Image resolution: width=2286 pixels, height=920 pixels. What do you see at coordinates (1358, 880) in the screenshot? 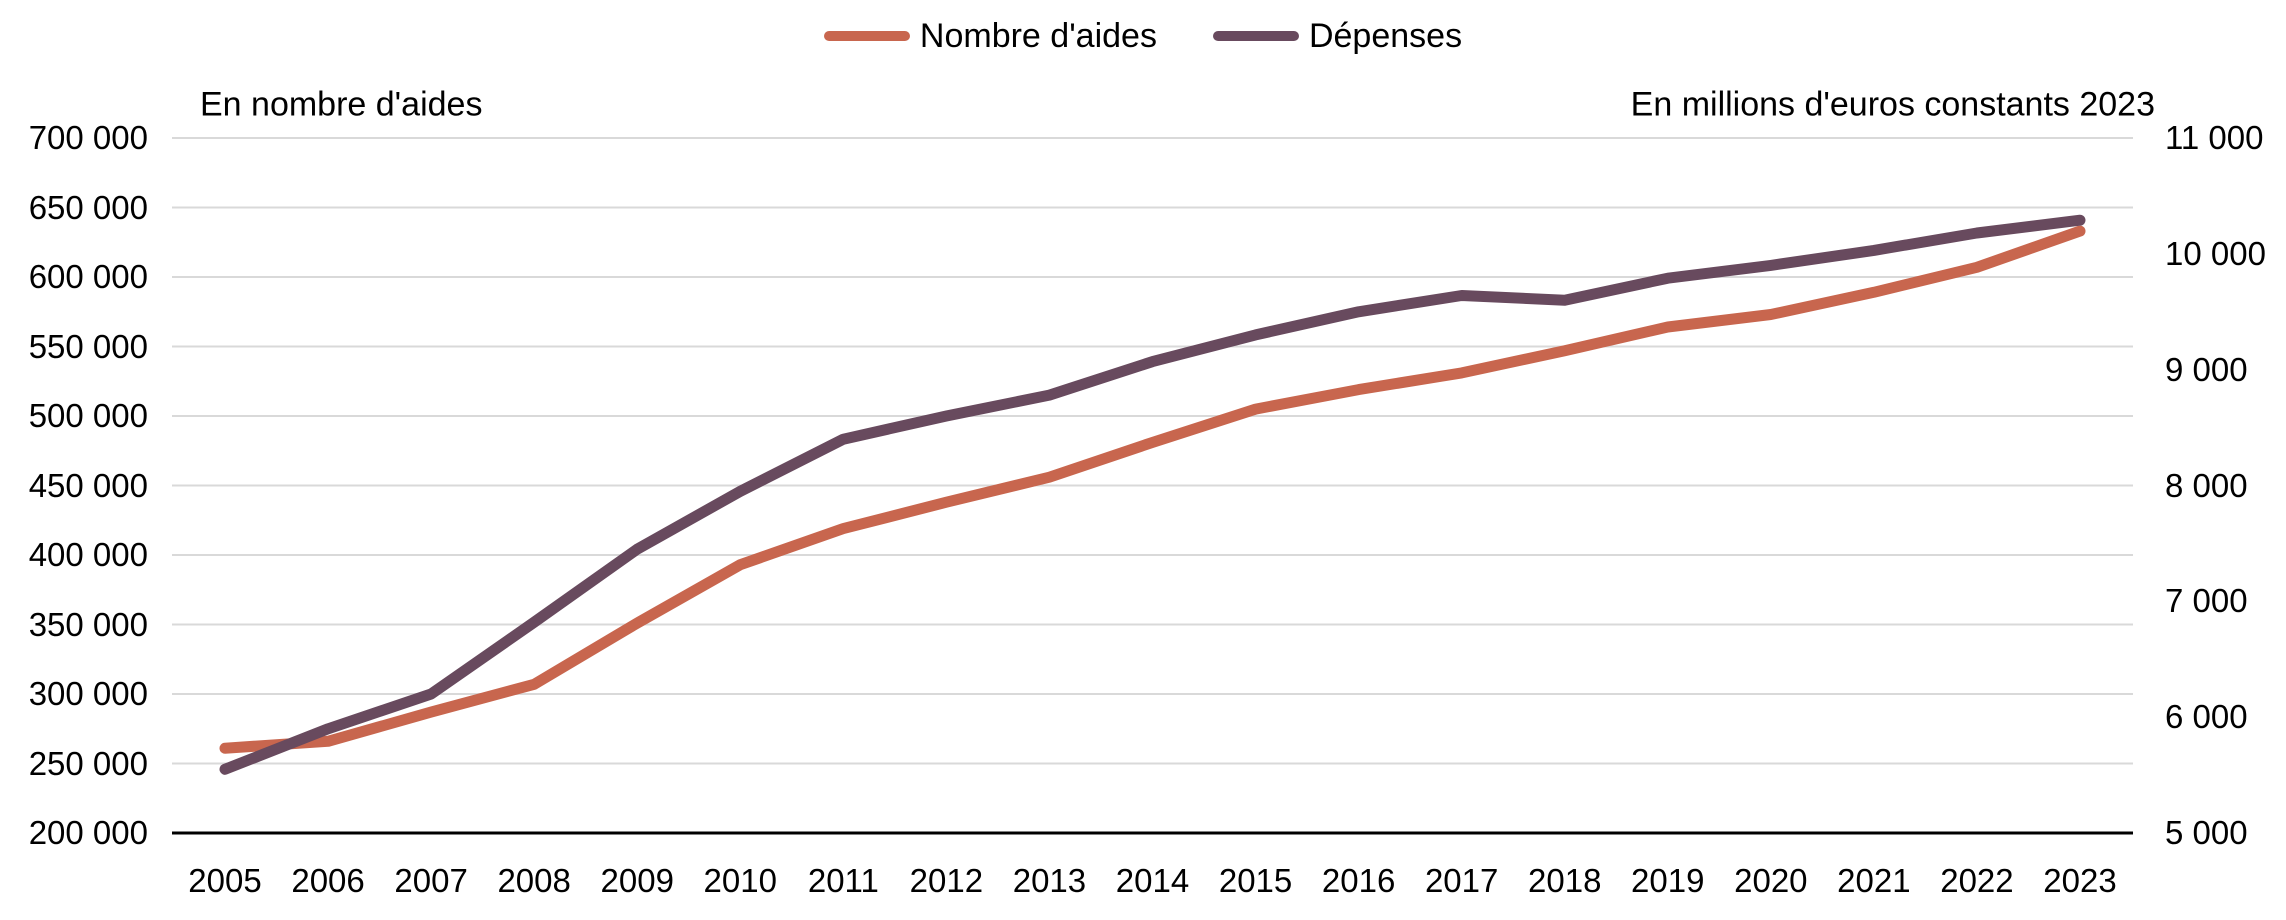
I see `x-axis-year-label: 2016` at bounding box center [1358, 880].